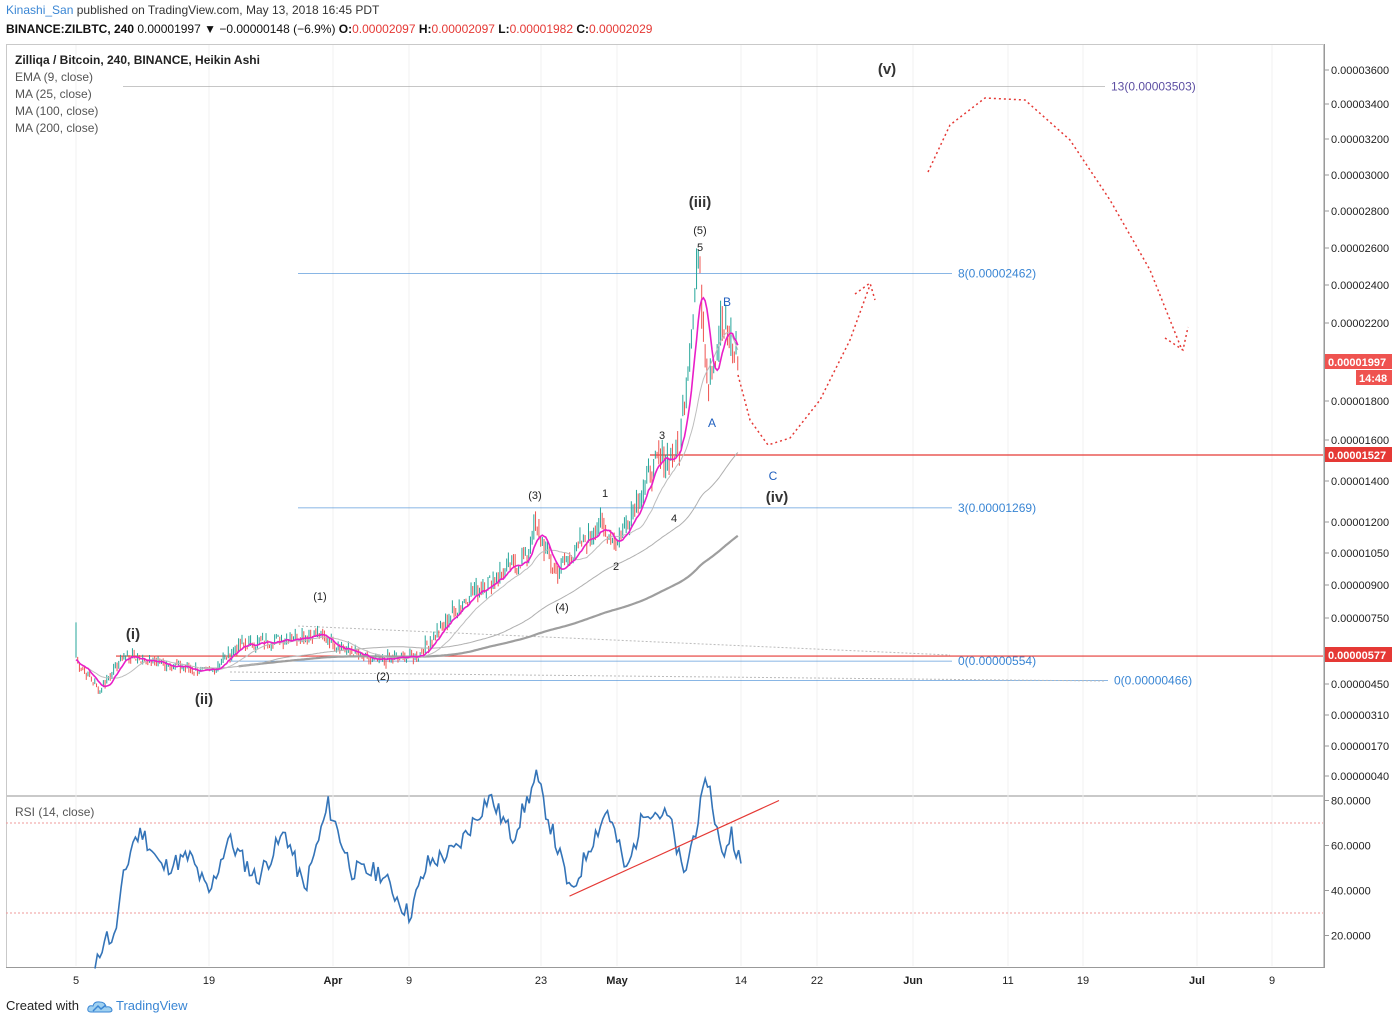  What do you see at coordinates (1351, 937) in the screenshot?
I see `rsi-tick-label: 20.0000` at bounding box center [1351, 937].